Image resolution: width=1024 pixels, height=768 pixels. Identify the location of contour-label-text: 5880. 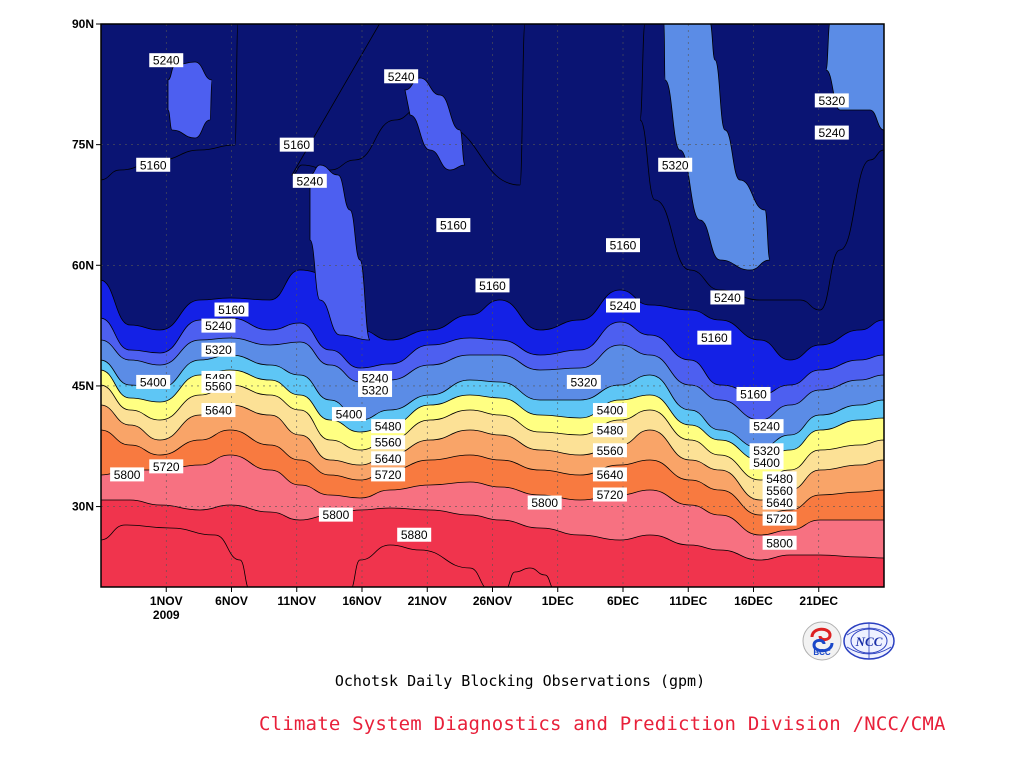
(414, 535).